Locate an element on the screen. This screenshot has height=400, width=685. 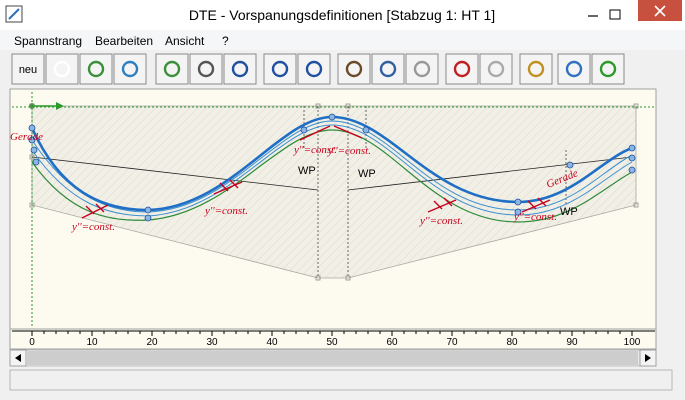
scroll-left-glyph is located at coordinates (18, 358).